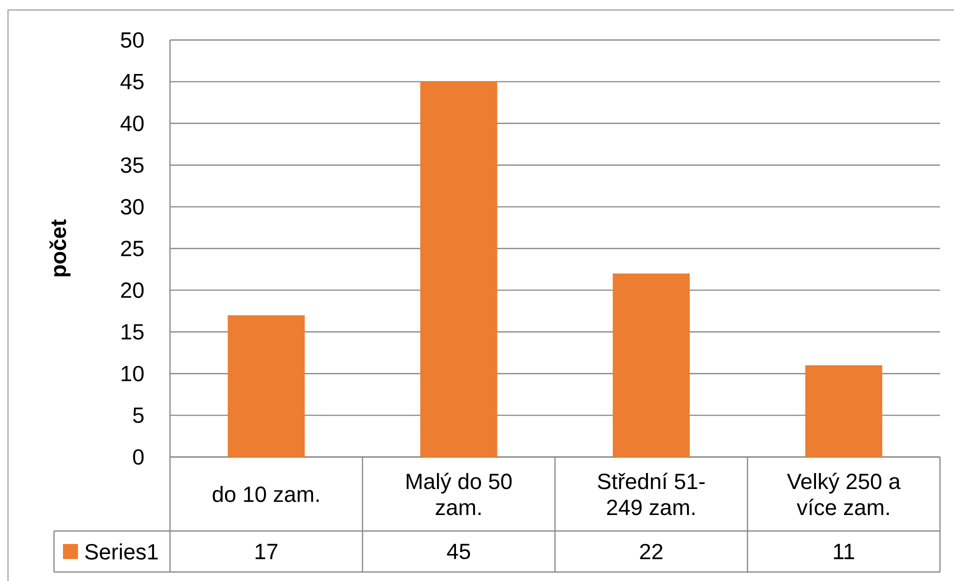  Describe the element at coordinates (458, 552) in the screenshot. I see `data-label: 45` at that location.